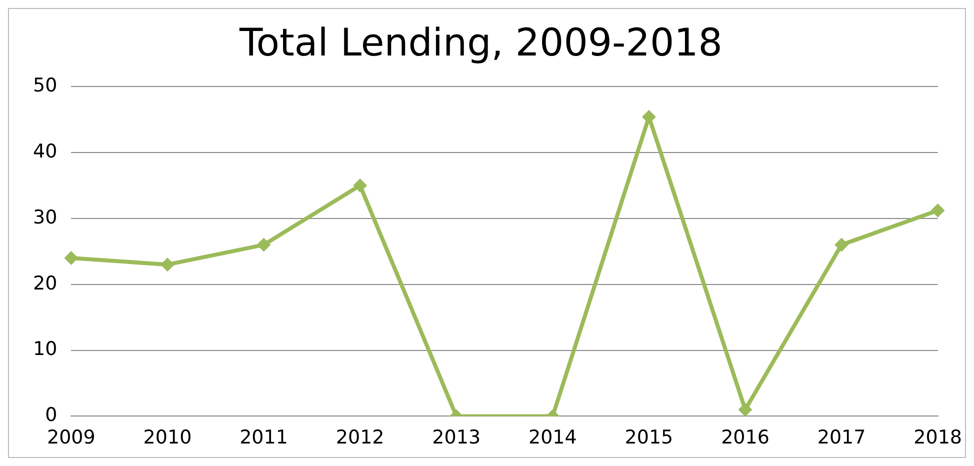 The height and width of the screenshot is (466, 974). I want to click on x-tick-label: 2015, so click(649, 437).